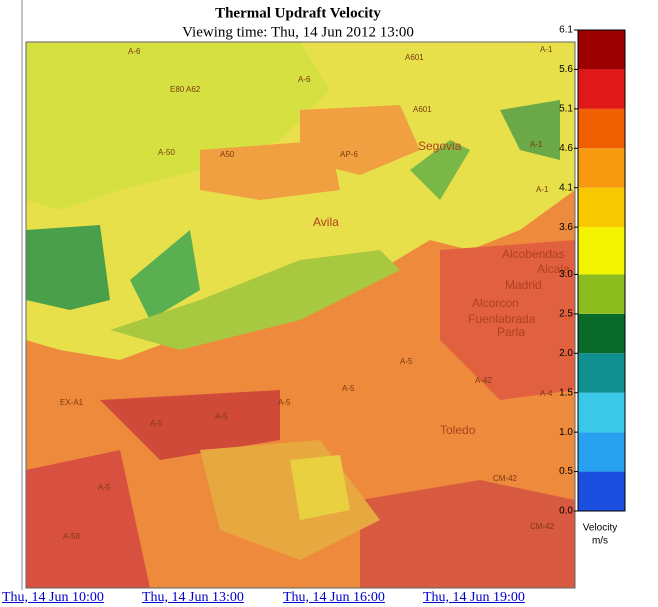  Describe the element at coordinates (600, 528) in the screenshot. I see `colorbar-label: Velocity` at that location.